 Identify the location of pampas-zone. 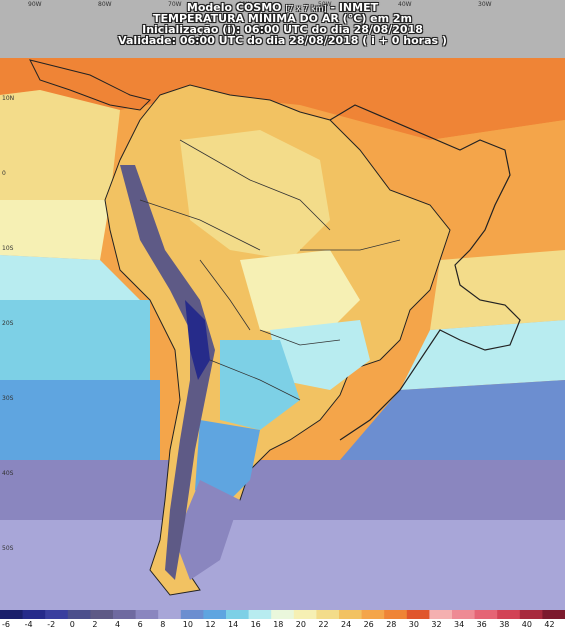
(260, 385).